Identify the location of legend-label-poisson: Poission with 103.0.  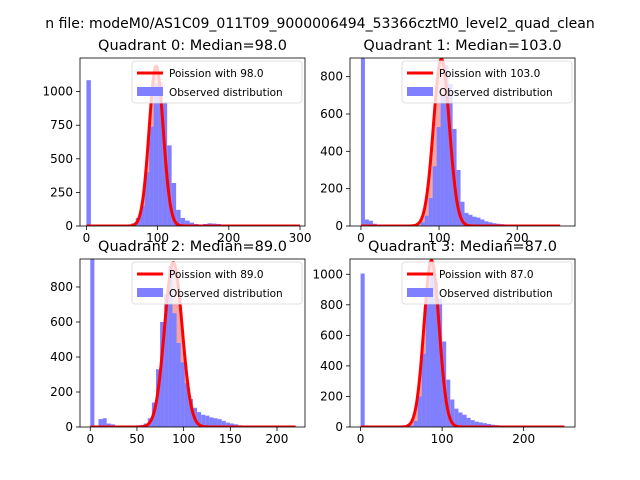
(489, 74).